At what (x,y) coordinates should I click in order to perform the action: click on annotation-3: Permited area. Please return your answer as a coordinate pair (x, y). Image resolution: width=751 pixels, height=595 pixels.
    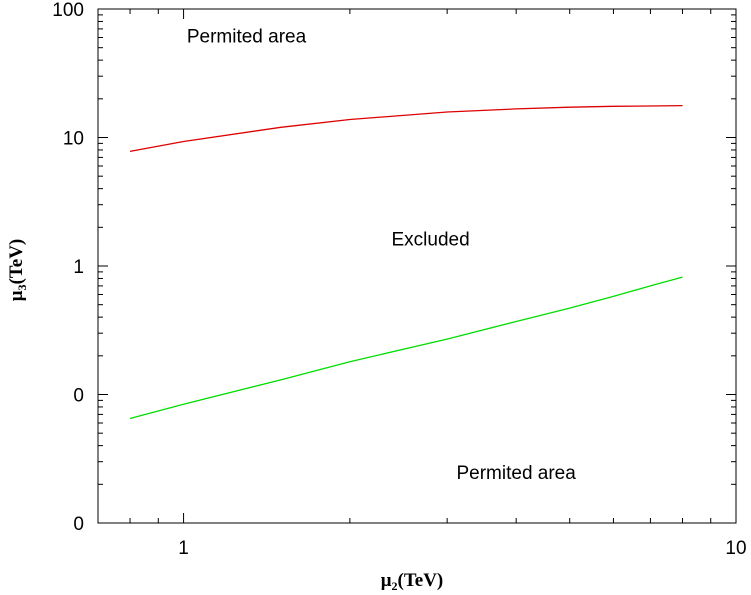
    Looking at the image, I should click on (516, 473).